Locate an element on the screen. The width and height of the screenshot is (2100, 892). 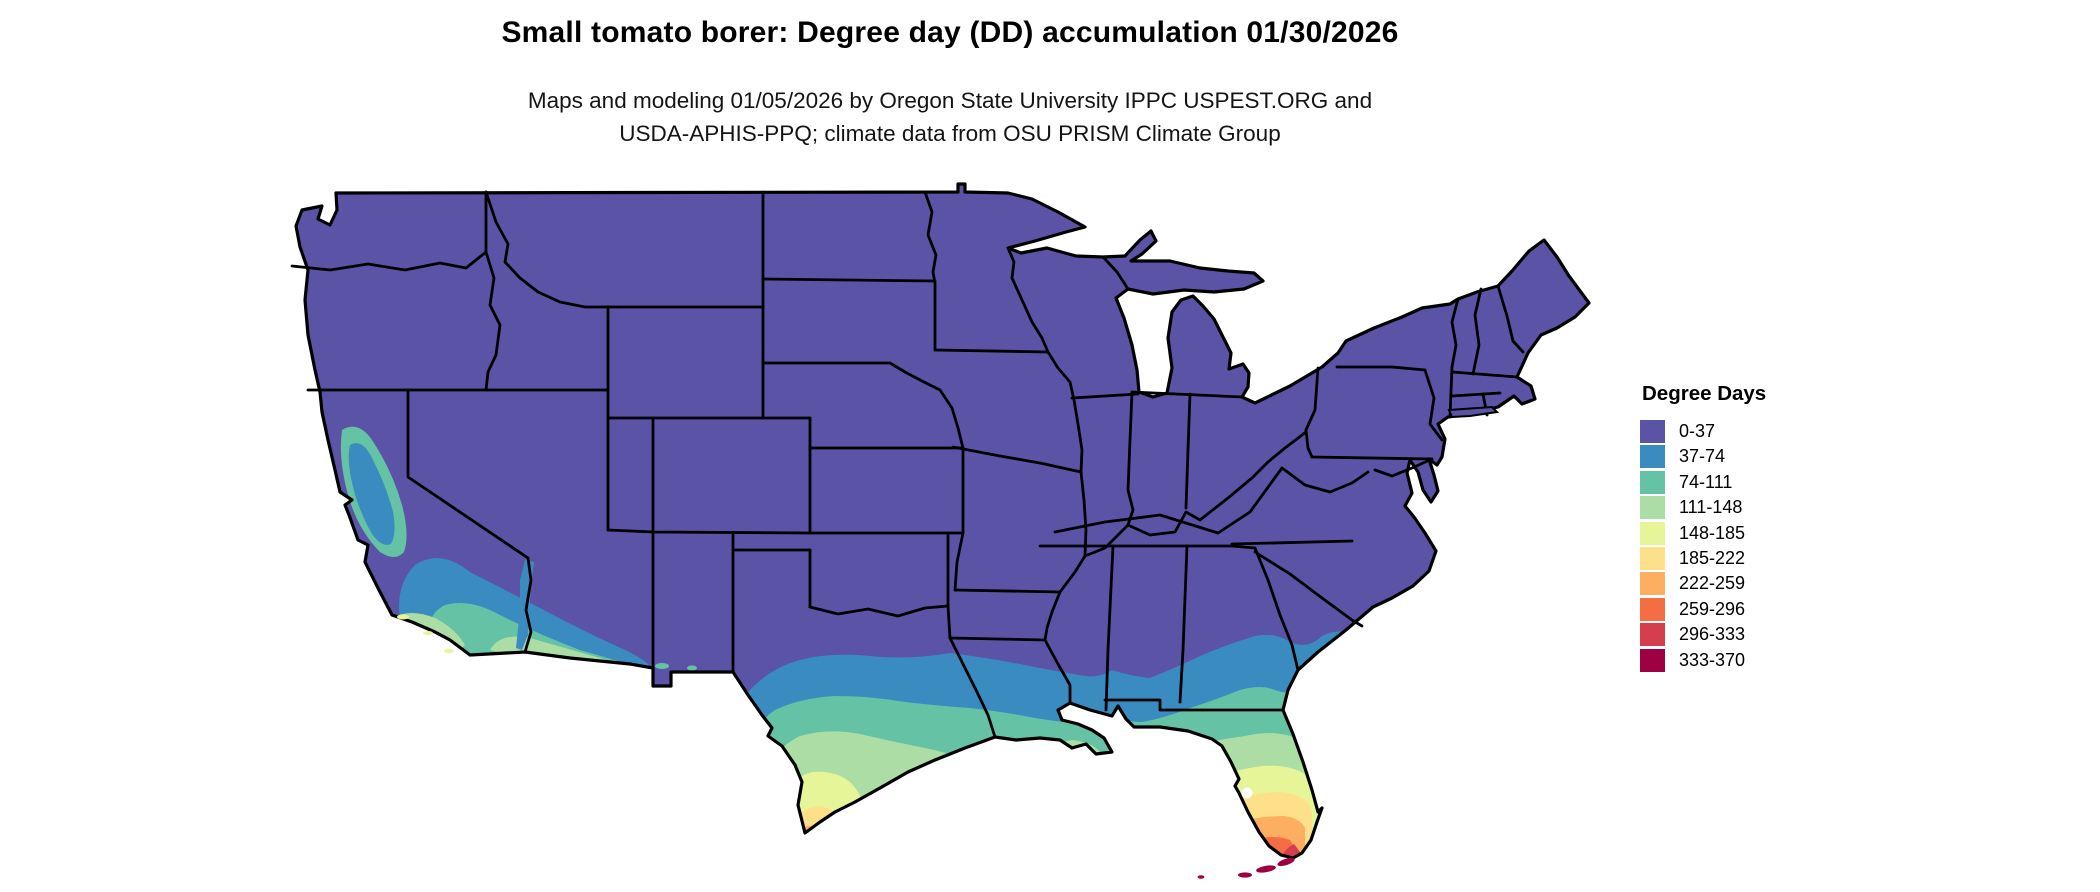
border-vt-nh is located at coordinates (1477, 331).